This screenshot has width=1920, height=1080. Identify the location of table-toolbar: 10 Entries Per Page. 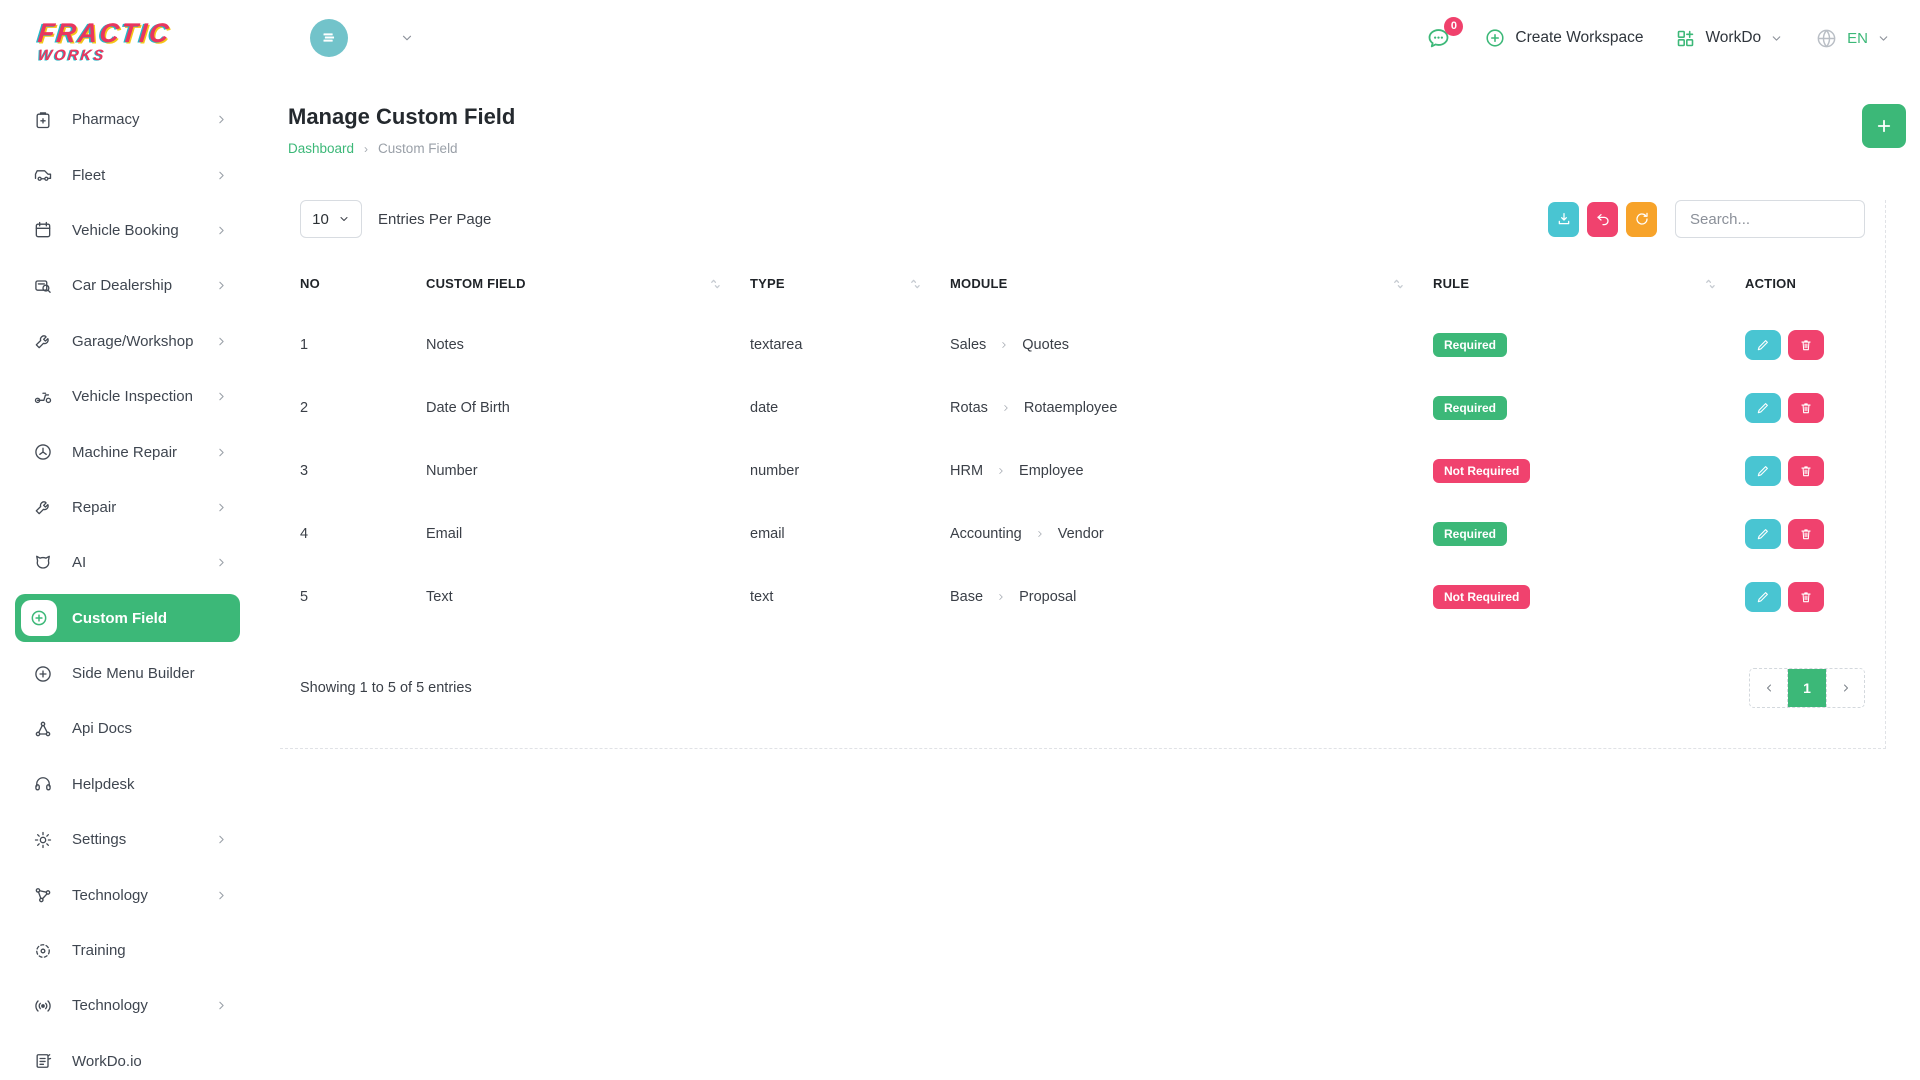
(1082, 219).